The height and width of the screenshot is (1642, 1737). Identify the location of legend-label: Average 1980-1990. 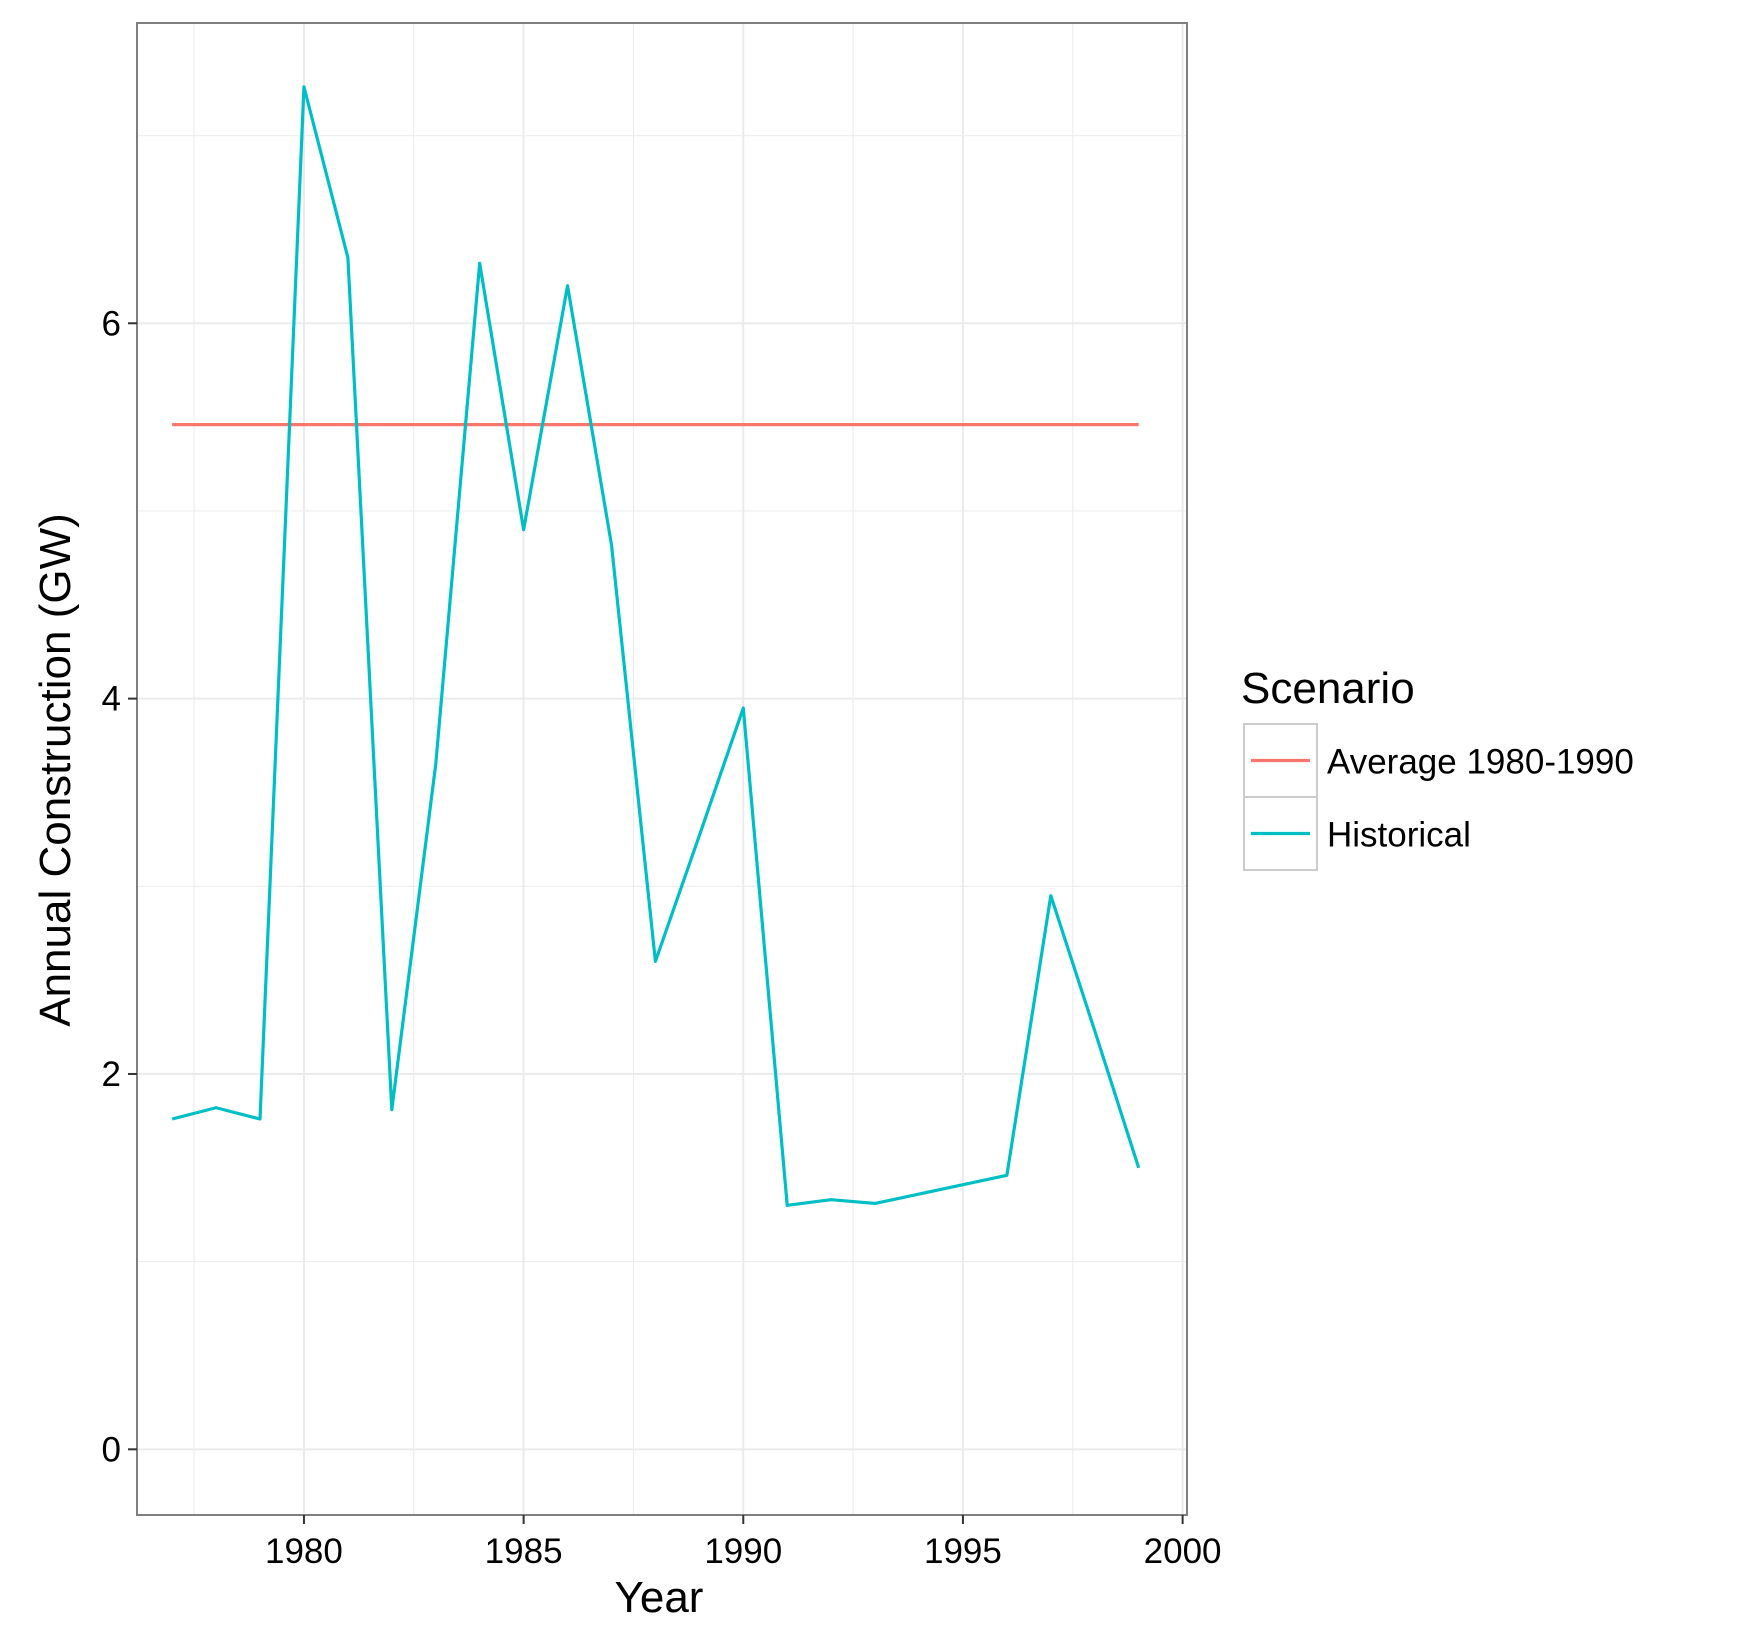
(1480, 762).